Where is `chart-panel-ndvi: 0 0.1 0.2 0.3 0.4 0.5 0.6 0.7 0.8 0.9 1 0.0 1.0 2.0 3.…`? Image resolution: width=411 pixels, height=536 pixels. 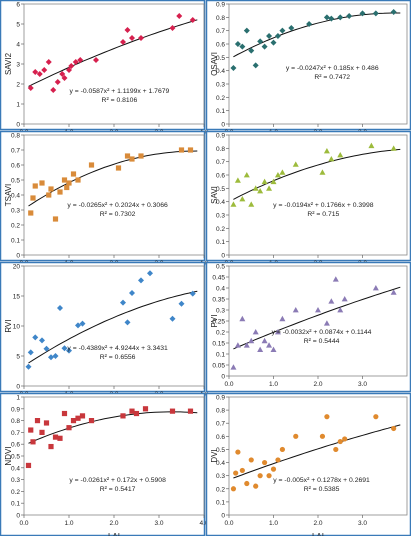 chart-panel-ndvi: 0 0.1 0.2 0.3 0.4 0.5 0.6 0.7 0.8 0.9 1 0.0 1.0 2.0 3.… is located at coordinates (104, 464).